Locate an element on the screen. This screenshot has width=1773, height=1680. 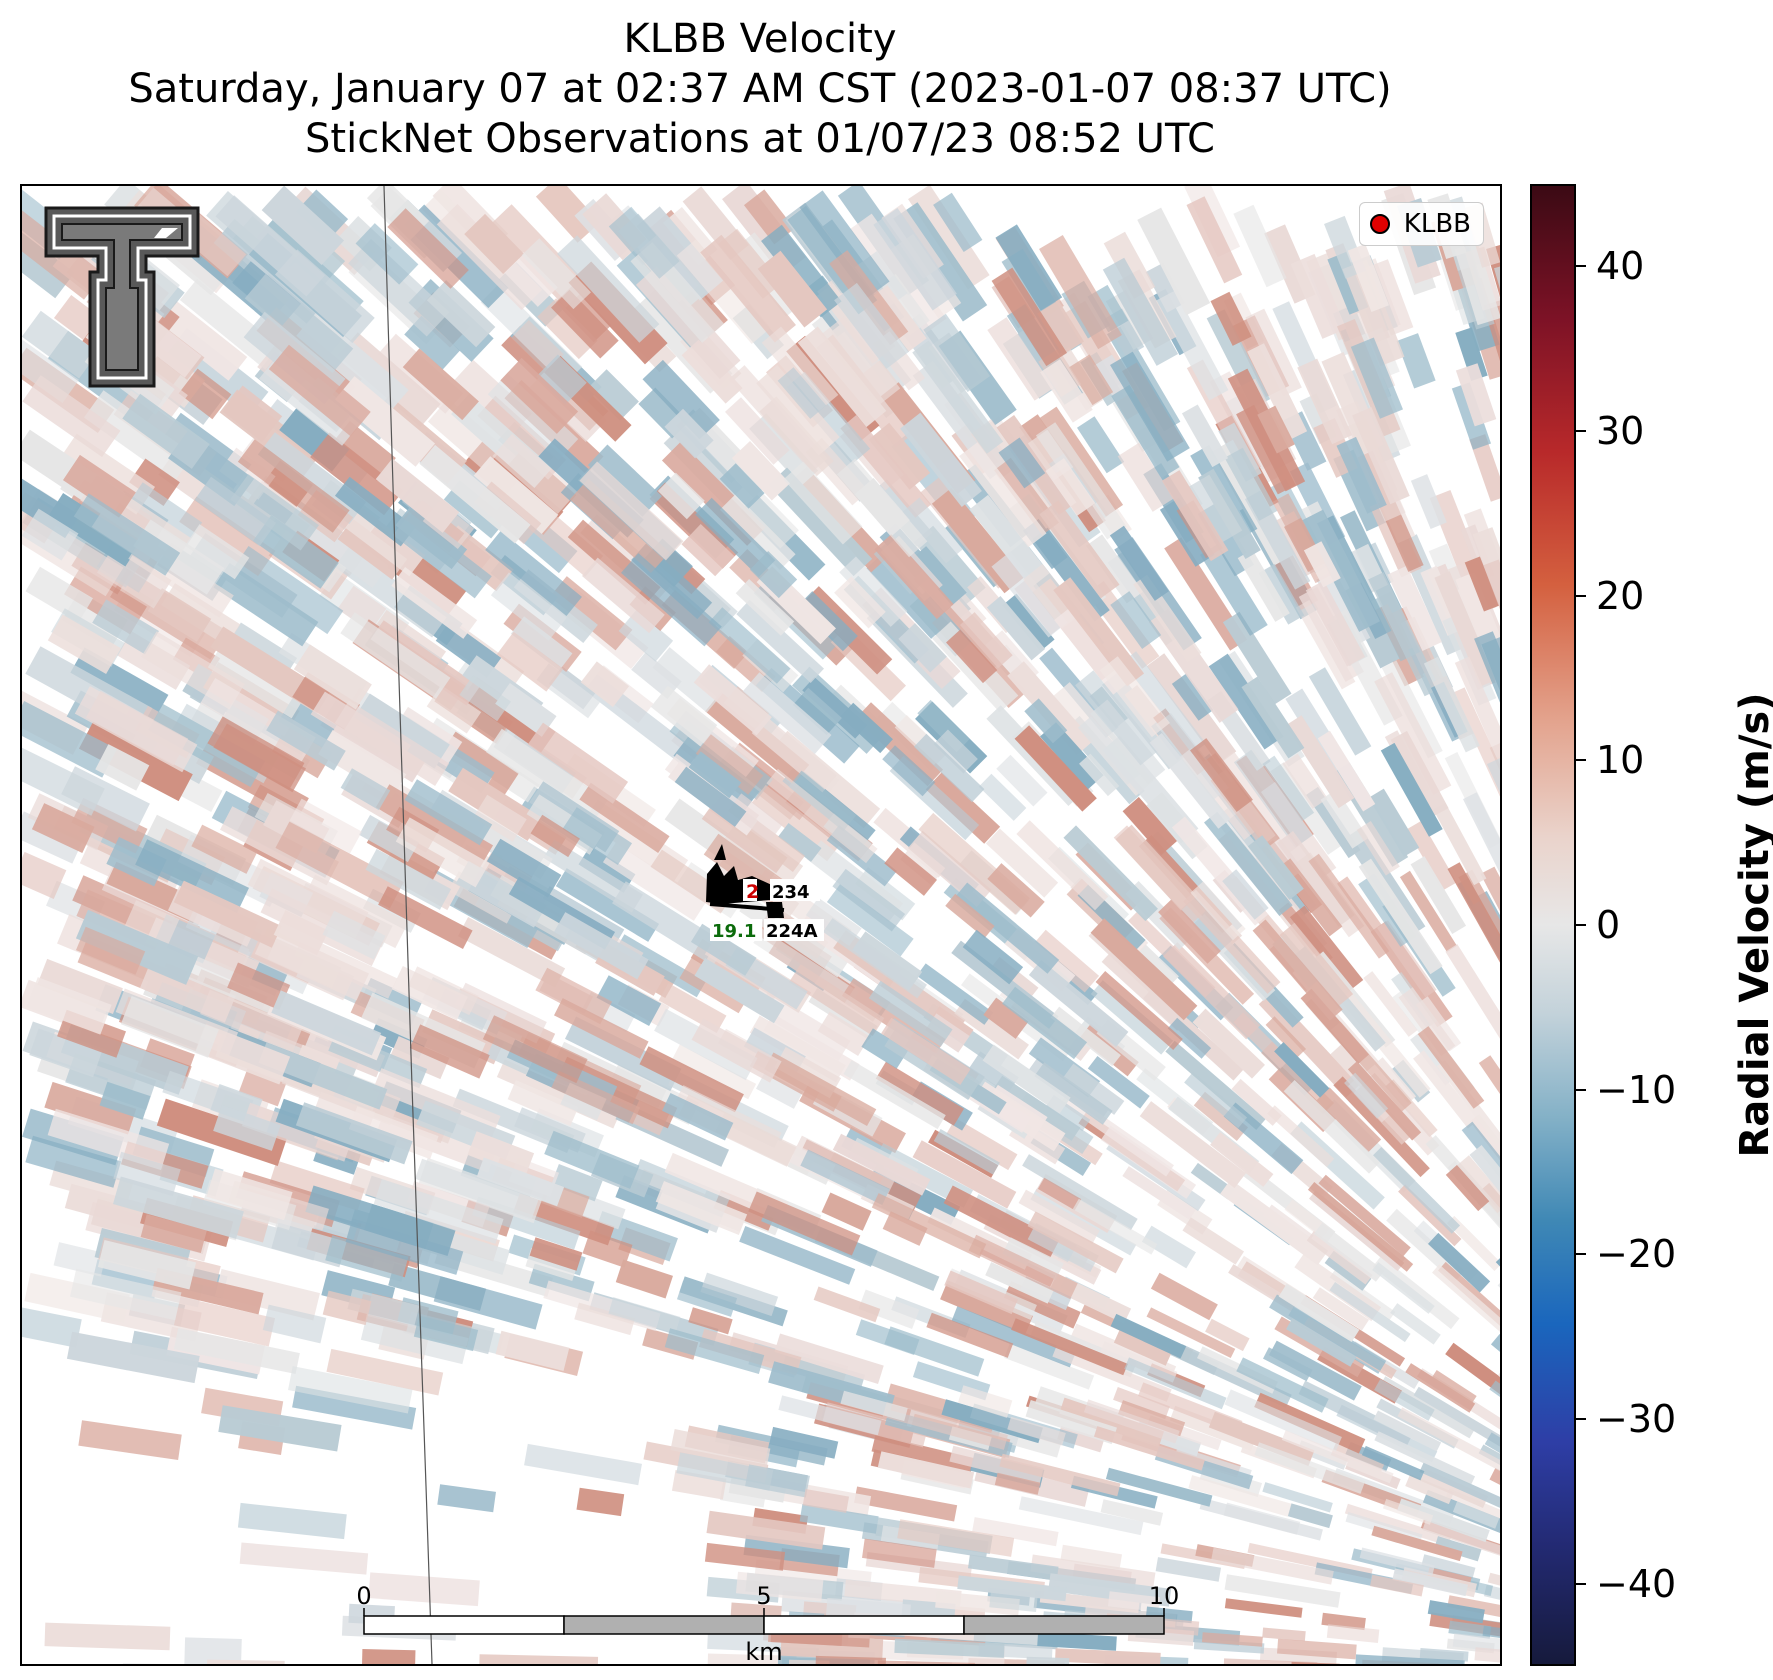
colorbar-tick-label: −20 is located at coordinates (1636, 1254).